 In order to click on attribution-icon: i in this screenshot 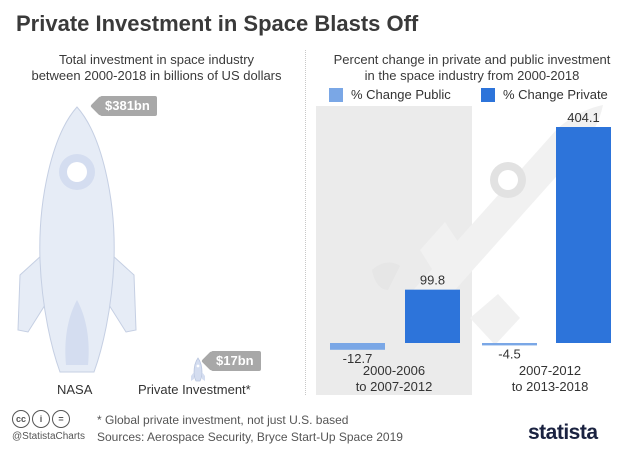, I will do `click(41, 419)`.